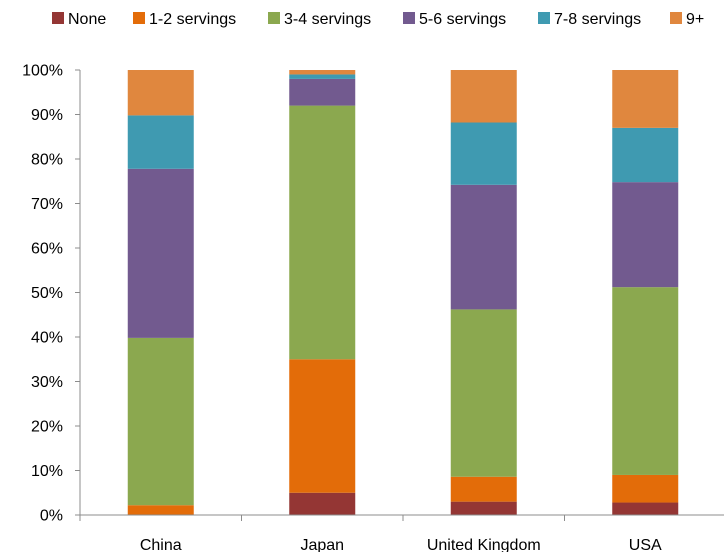 The height and width of the screenshot is (552, 724). Describe the element at coordinates (47, 160) in the screenshot. I see `y-tick-label: 80%` at that location.